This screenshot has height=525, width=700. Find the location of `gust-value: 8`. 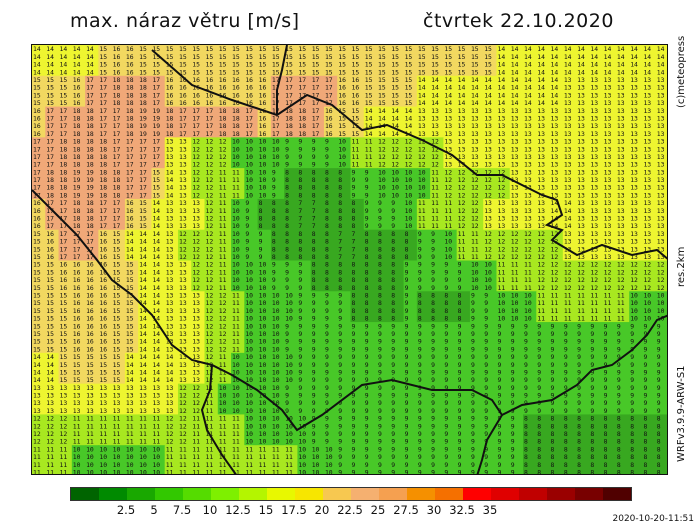

gust-value: 8 is located at coordinates (327, 219).